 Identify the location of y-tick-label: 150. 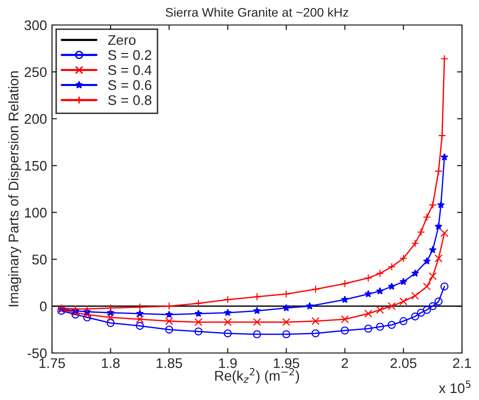
(36, 165).